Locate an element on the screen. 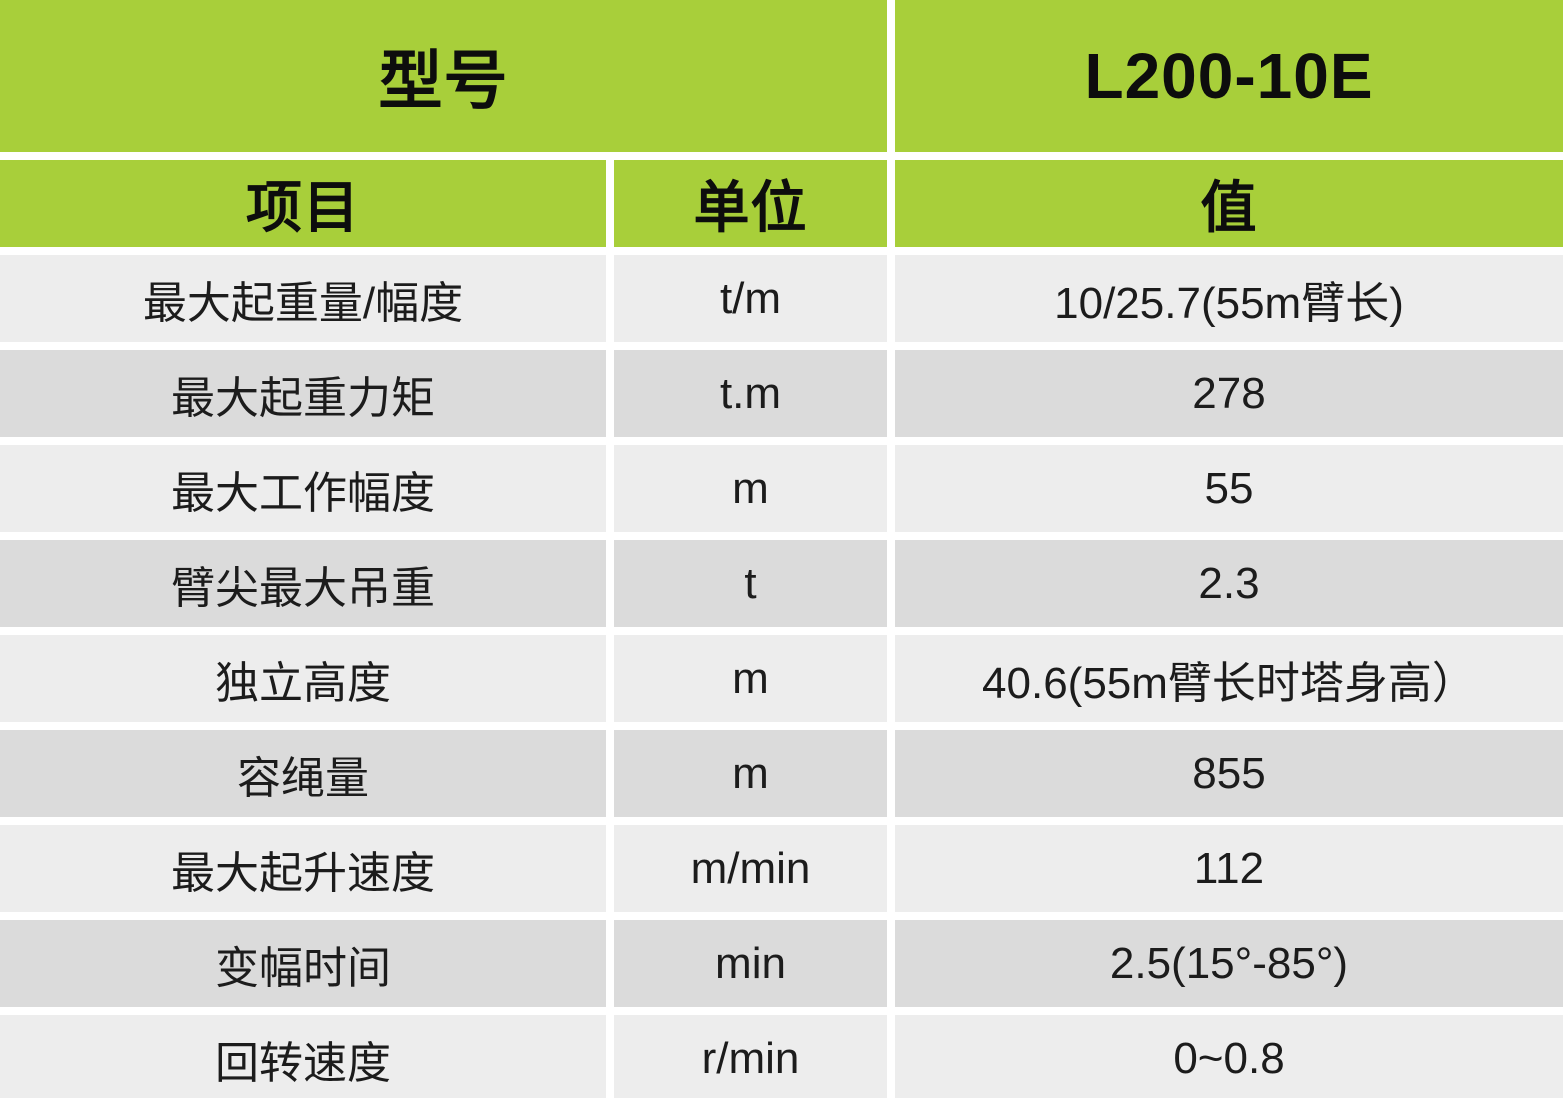 The height and width of the screenshot is (1098, 1563). table-row: 独立高度 m 40.6(55m臂长时塔身高） is located at coordinates (781, 678).